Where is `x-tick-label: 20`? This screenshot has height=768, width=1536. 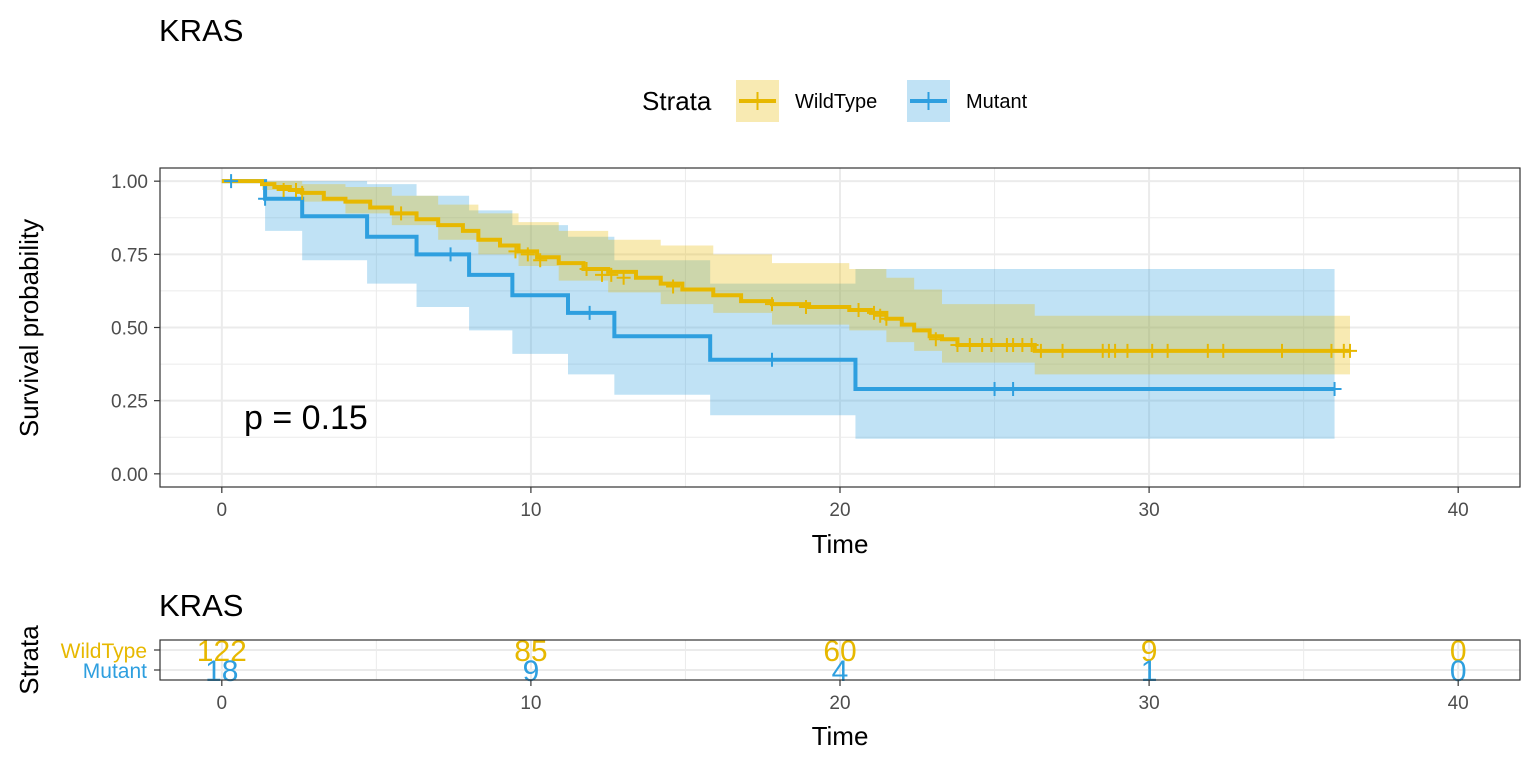
x-tick-label: 20 is located at coordinates (839, 510).